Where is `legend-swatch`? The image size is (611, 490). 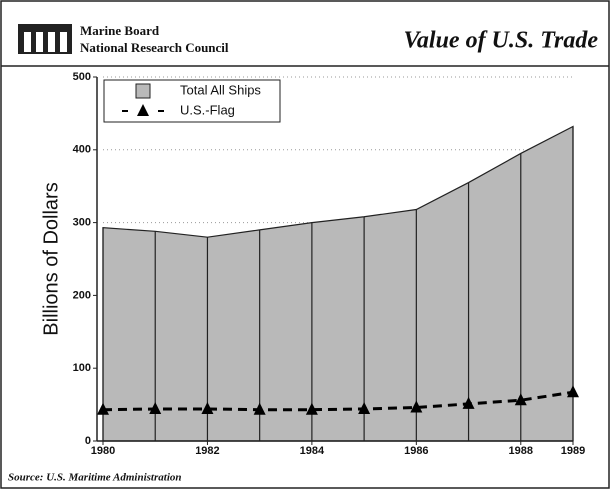 legend-swatch is located at coordinates (143, 91).